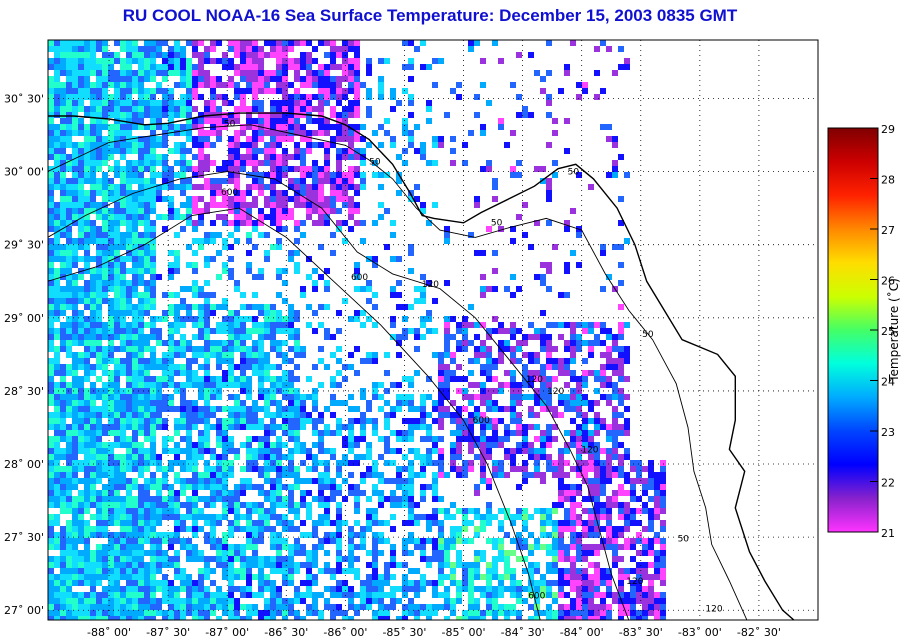 This screenshot has height=641, width=920. What do you see at coordinates (109, 632) in the screenshot?
I see `lon-tick-label: -88˚ 00'` at bounding box center [109, 632].